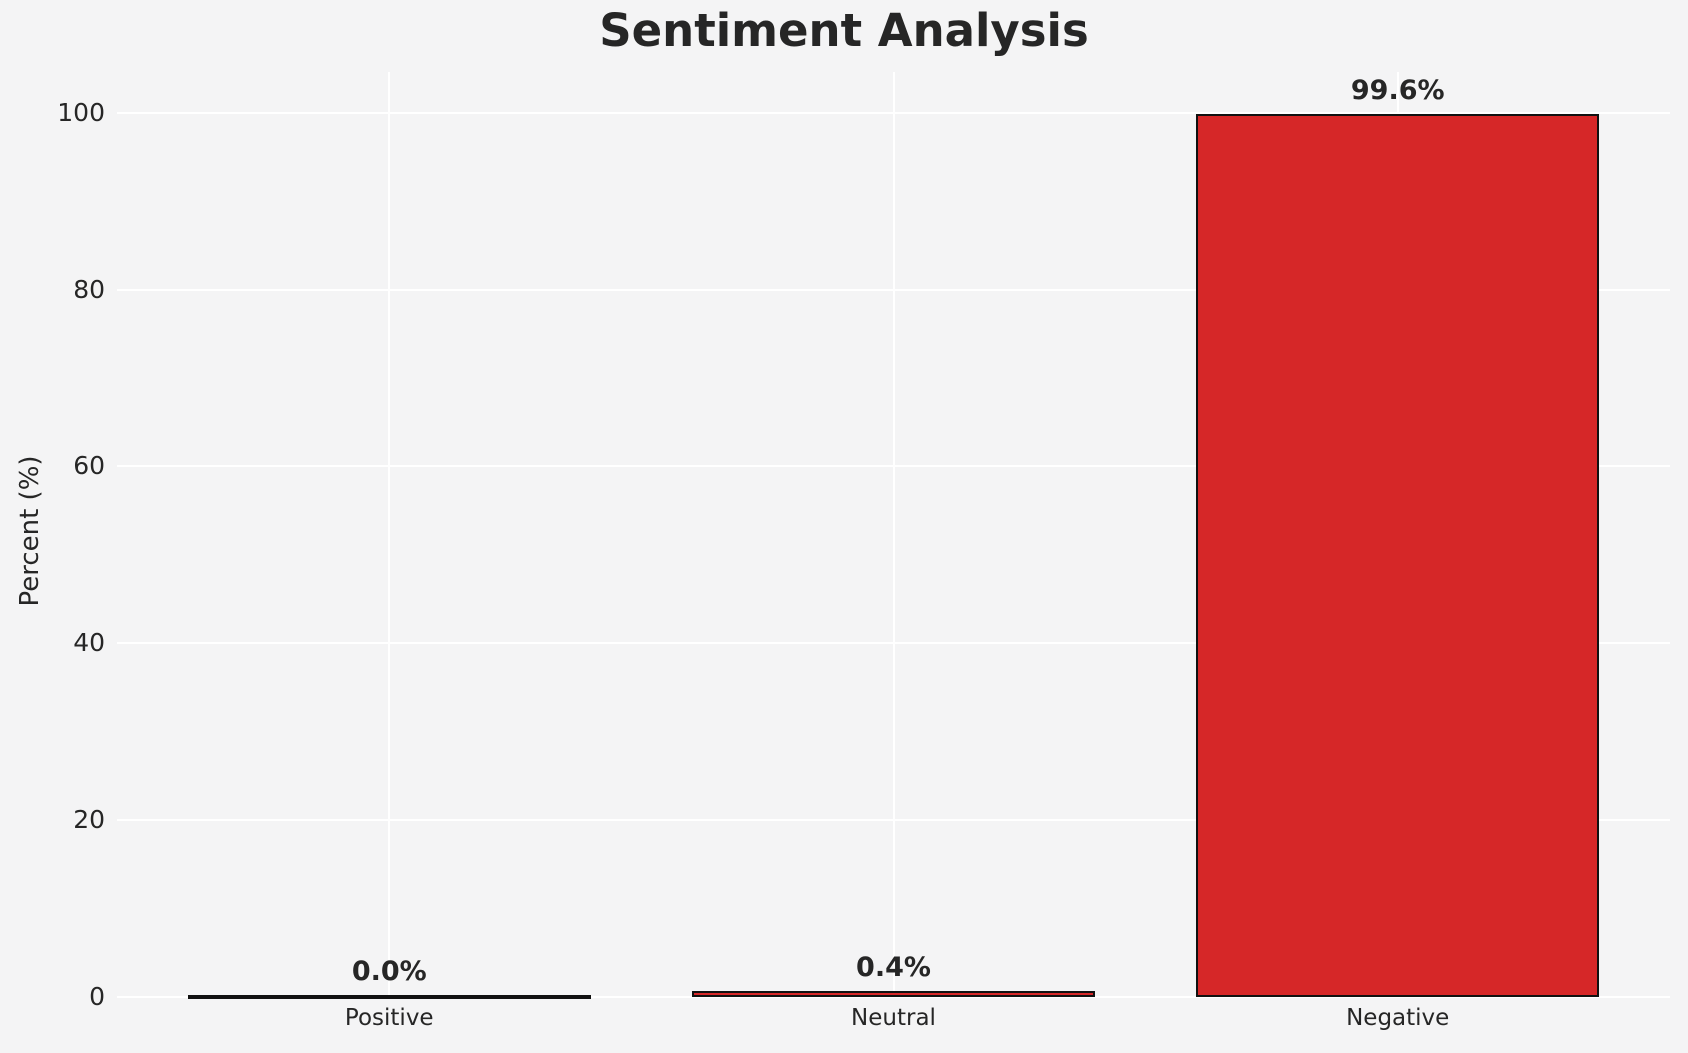 Image resolution: width=1688 pixels, height=1053 pixels. I want to click on bar-neutral, so click(893, 994).